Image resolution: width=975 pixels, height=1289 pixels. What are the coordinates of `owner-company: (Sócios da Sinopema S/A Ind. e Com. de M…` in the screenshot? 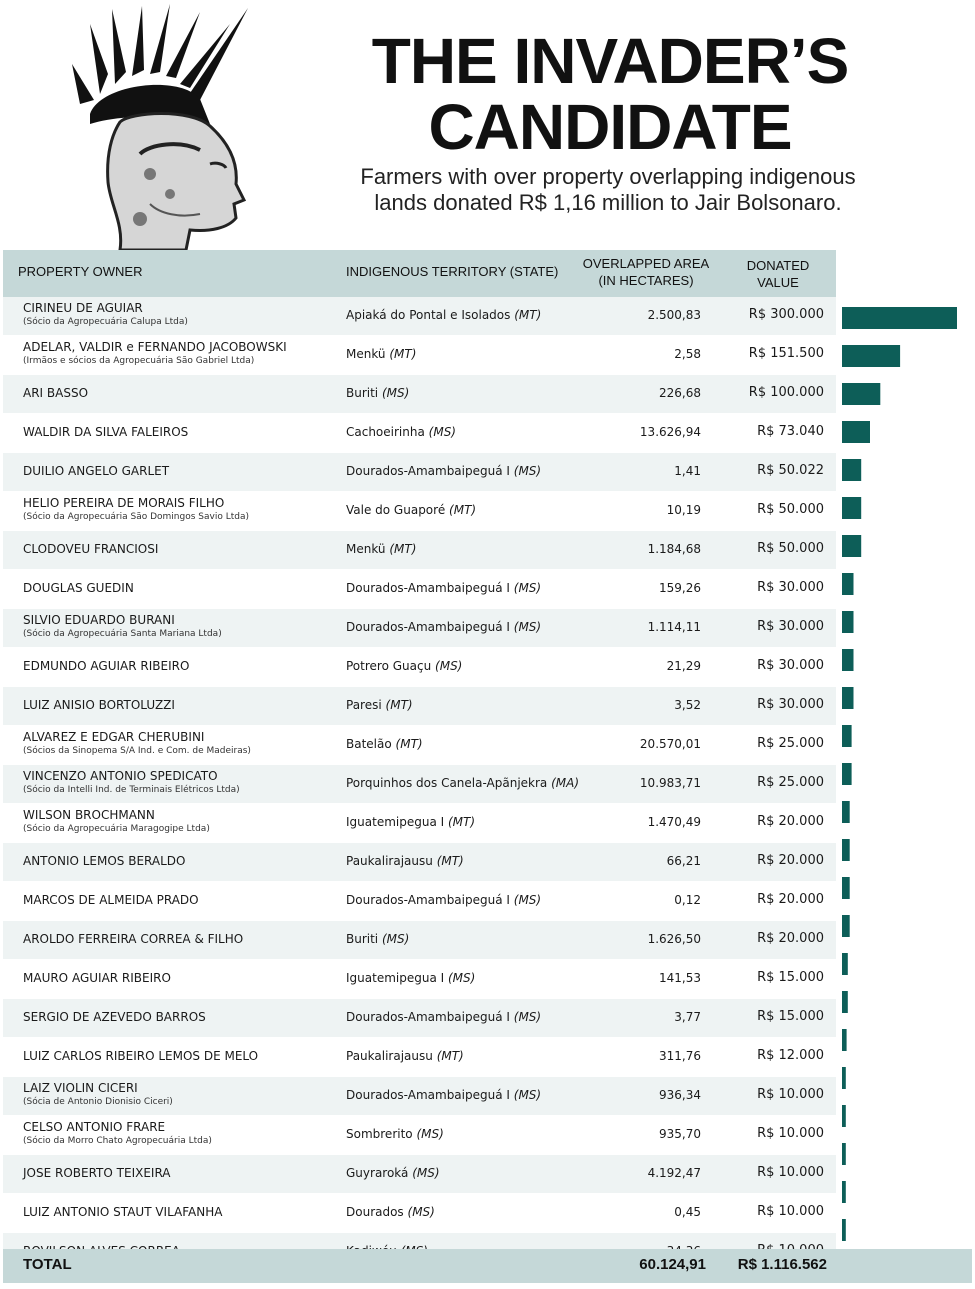 It's located at (137, 751).